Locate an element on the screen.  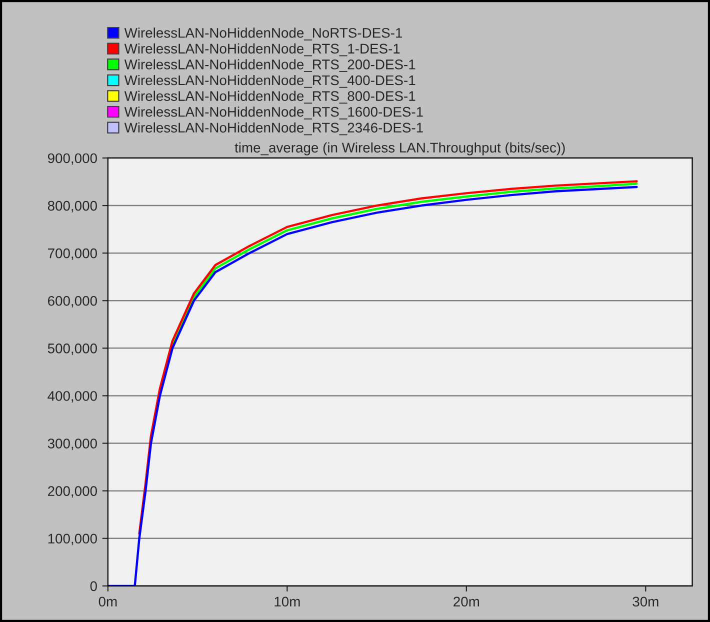
y-tick-label: 800,000 is located at coordinates (72, 206).